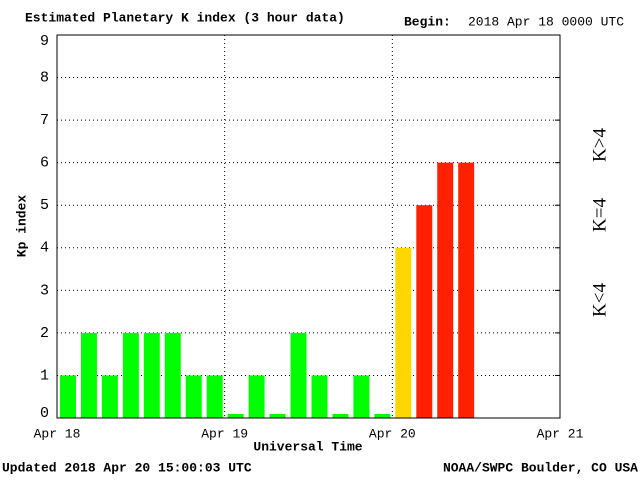 Image resolution: width=640 pixels, height=480 pixels. What do you see at coordinates (127, 467) in the screenshot?
I see `footer-updated: Updated 2018 Apr 20 15:00:03 UTC` at bounding box center [127, 467].